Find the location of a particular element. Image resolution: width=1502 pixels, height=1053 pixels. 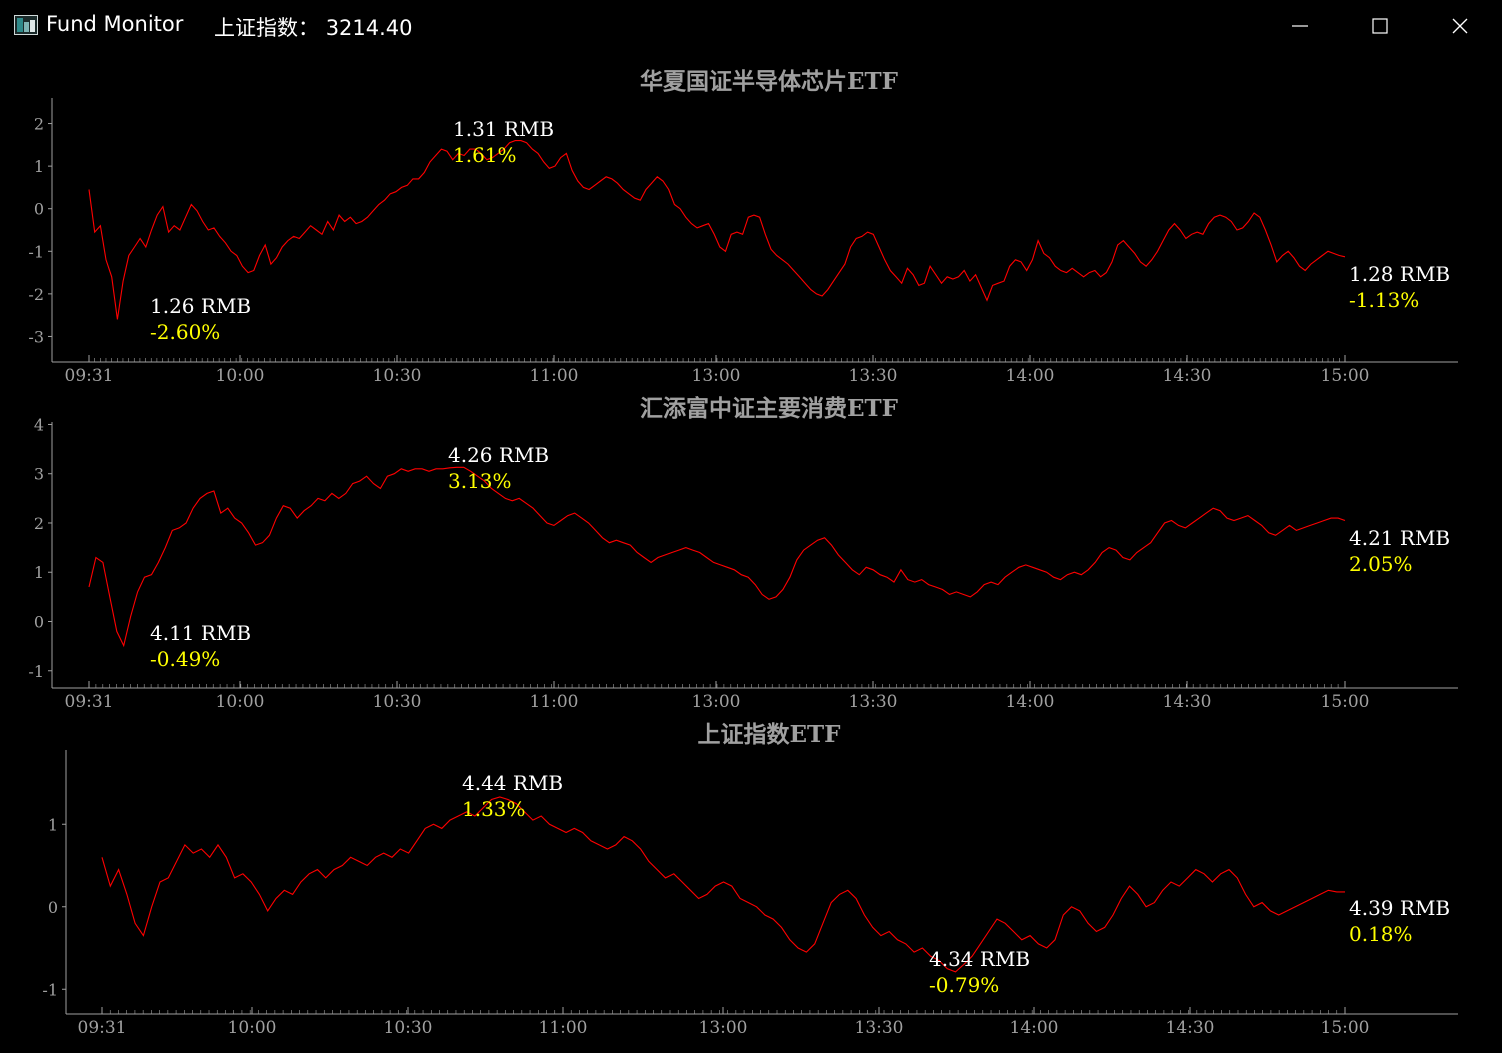

app-title: Fund Monitor is located at coordinates (115, 24).